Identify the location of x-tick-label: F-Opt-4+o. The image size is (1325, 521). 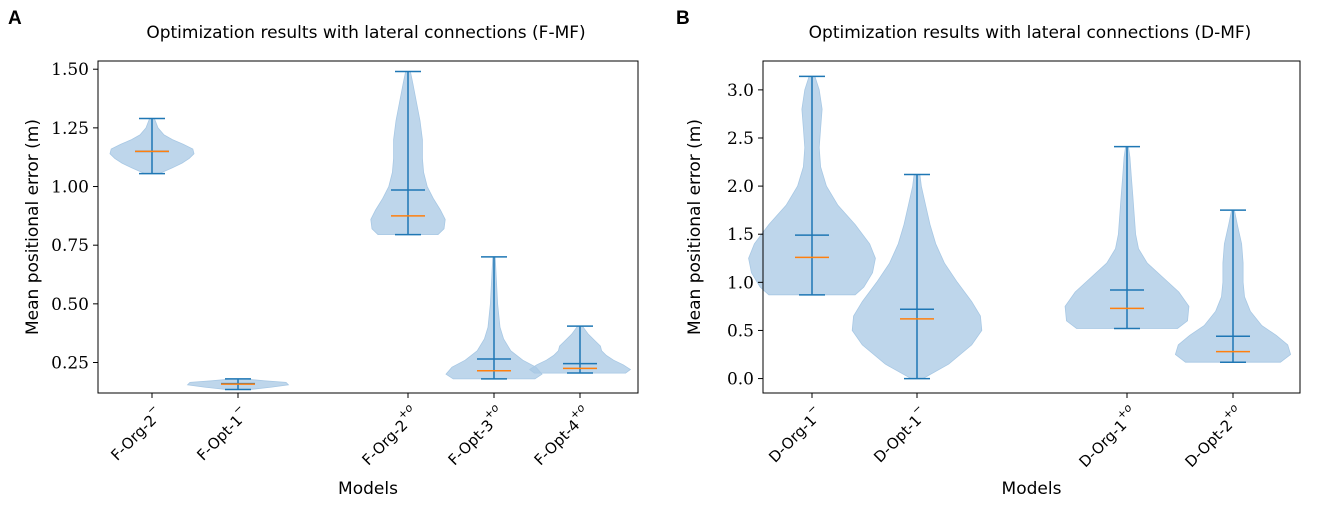
(561, 435).